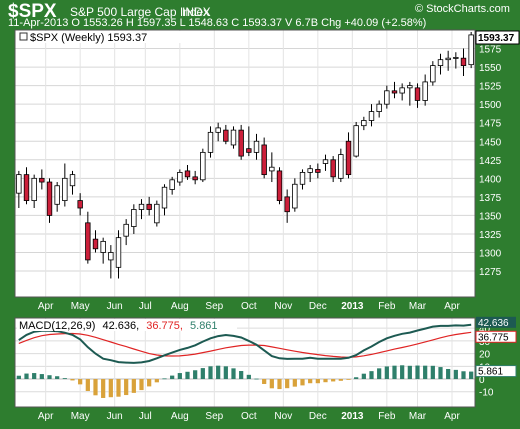 Image resolution: width=520 pixels, height=429 pixels. I want to click on price-y-tick-label: 1550, so click(490, 68).